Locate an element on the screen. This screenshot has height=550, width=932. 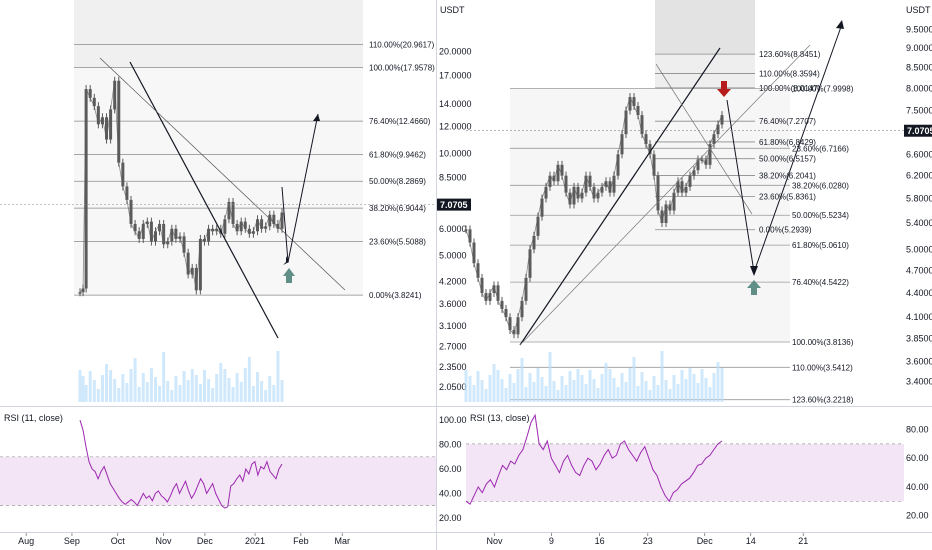
y-axis-tick-label: 14.0000 is located at coordinates (455, 104).